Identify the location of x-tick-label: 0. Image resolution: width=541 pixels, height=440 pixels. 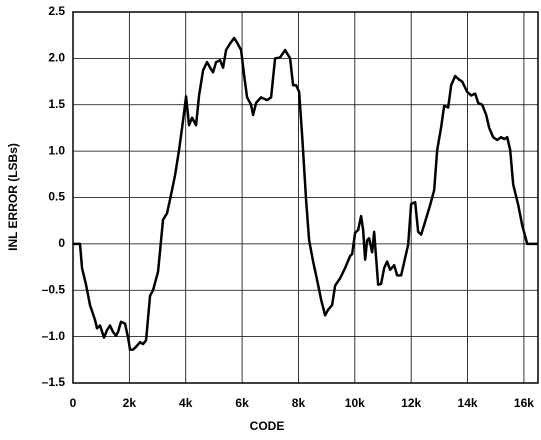
(73, 403).